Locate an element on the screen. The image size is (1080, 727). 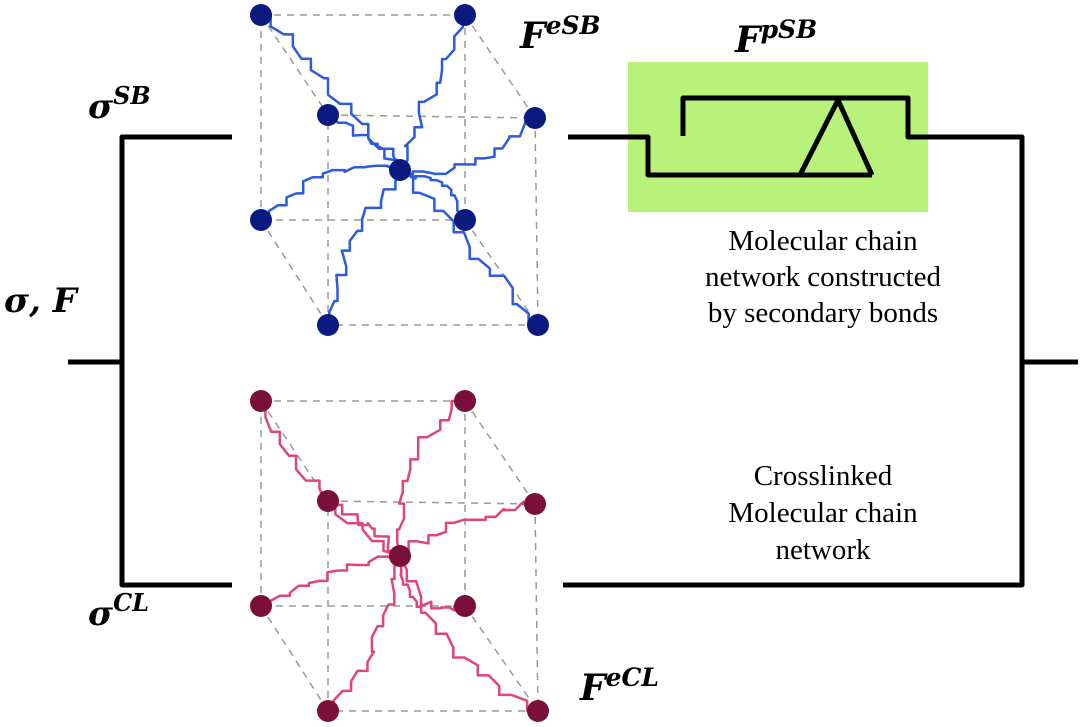
sigma-f-label: σ, F is located at coordinates (42, 301).